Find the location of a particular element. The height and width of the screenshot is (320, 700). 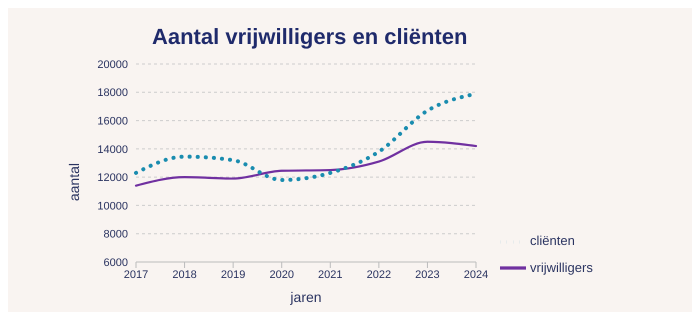

x-tick-label: 2018 is located at coordinates (184, 274).